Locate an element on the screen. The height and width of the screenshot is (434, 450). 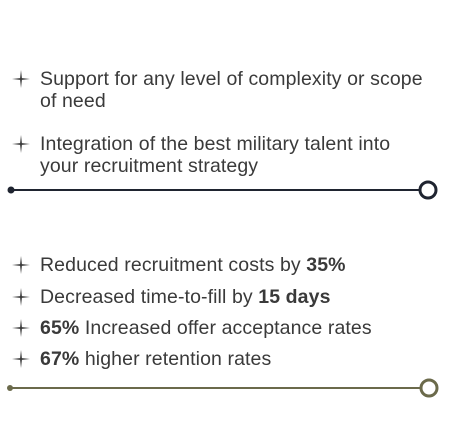
stat-item-offer-acceptance: 65% Increased offer acceptance rates is located at coordinates (225, 328).